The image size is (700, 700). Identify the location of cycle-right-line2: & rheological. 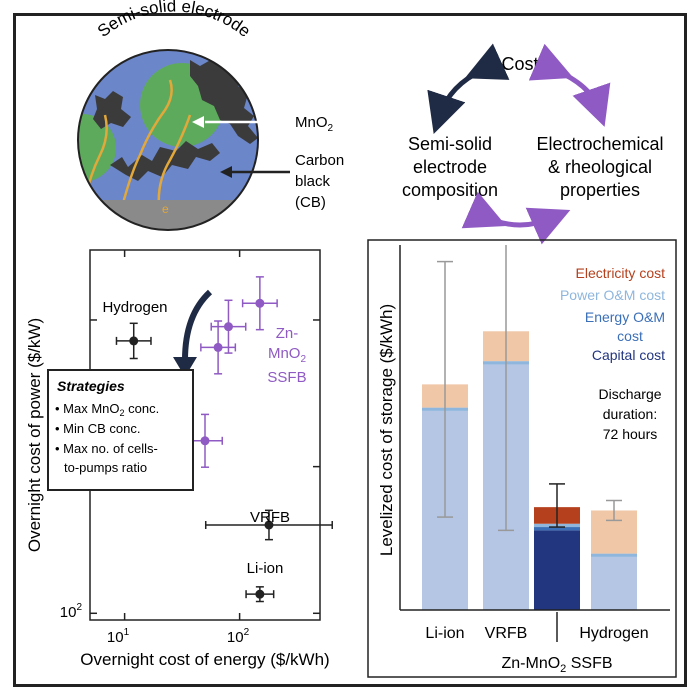
(600, 167).